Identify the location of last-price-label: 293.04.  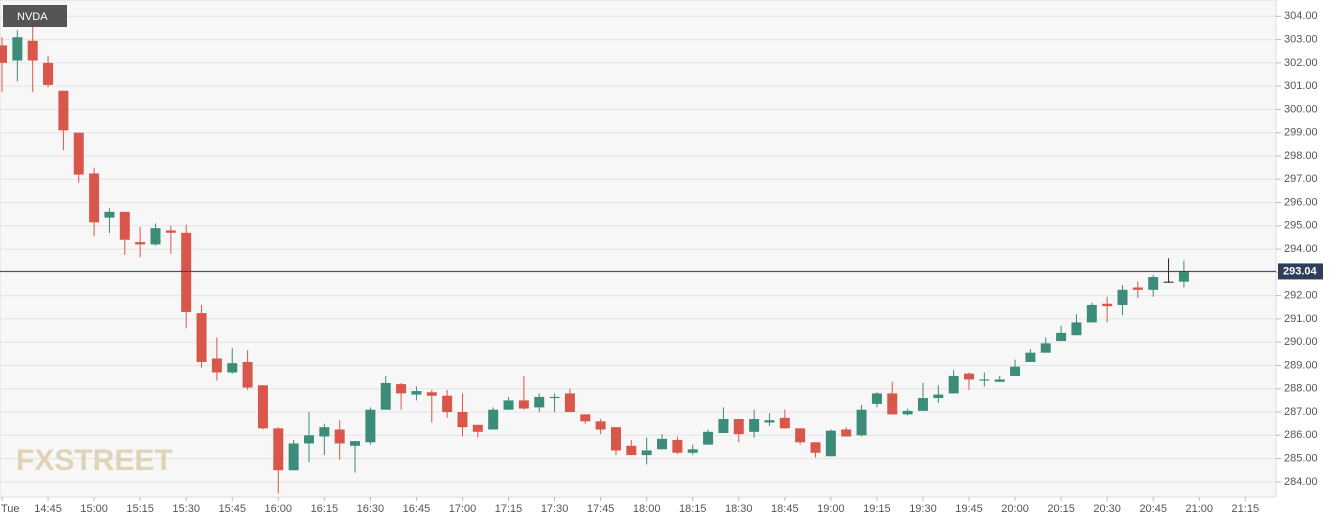
(1300, 271).